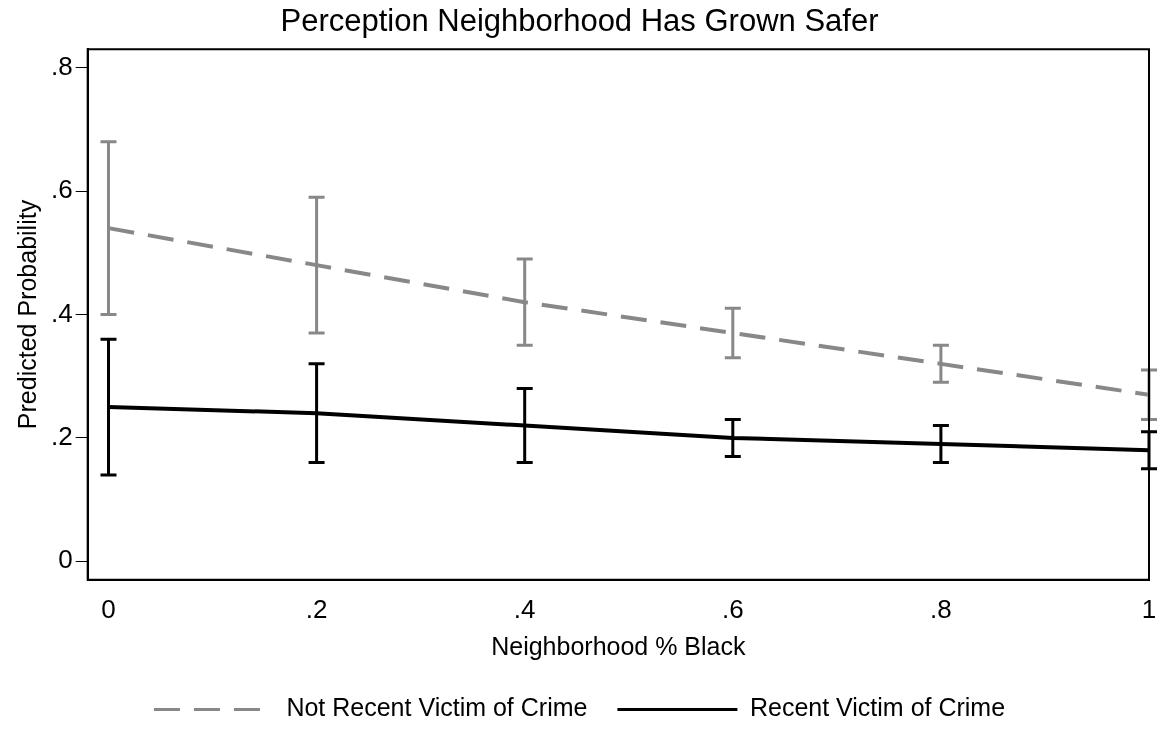 The height and width of the screenshot is (742, 1163). I want to click on legend-label: Recent Victim of Crime, so click(877, 707).